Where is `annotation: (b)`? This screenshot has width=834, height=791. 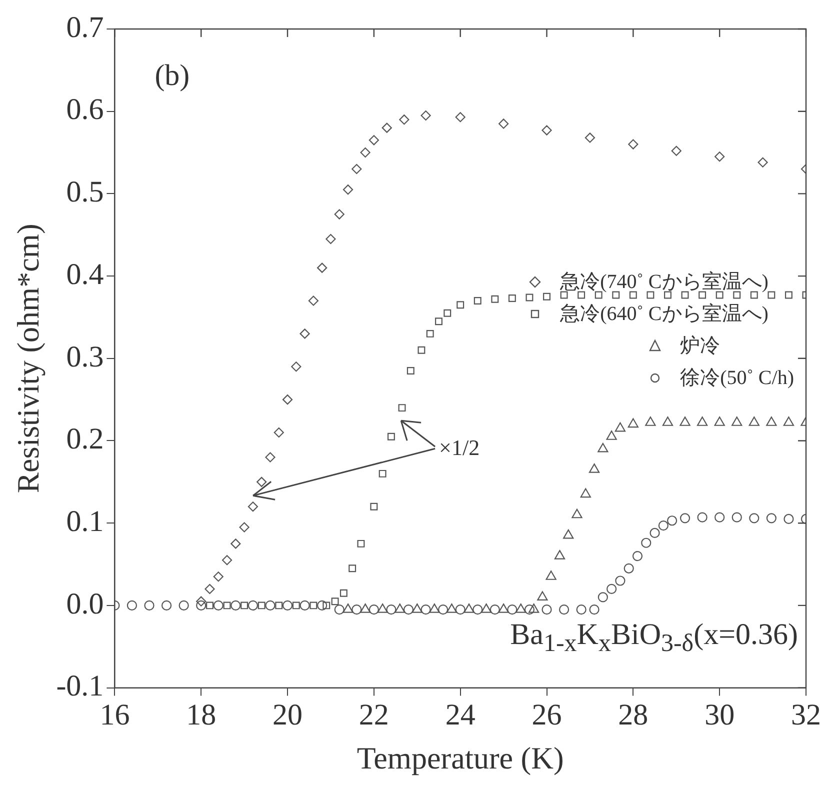 annotation: (b) is located at coordinates (172, 76).